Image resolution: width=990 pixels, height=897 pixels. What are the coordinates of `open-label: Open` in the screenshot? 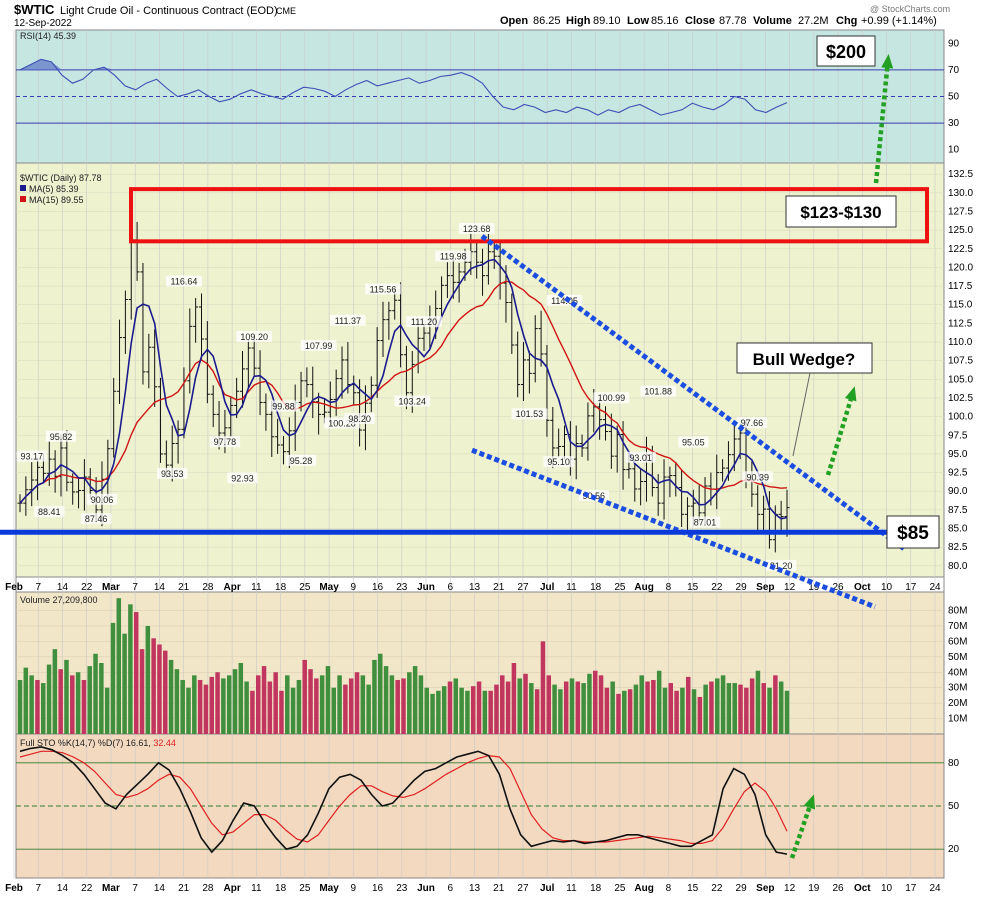 It's located at (514, 21).